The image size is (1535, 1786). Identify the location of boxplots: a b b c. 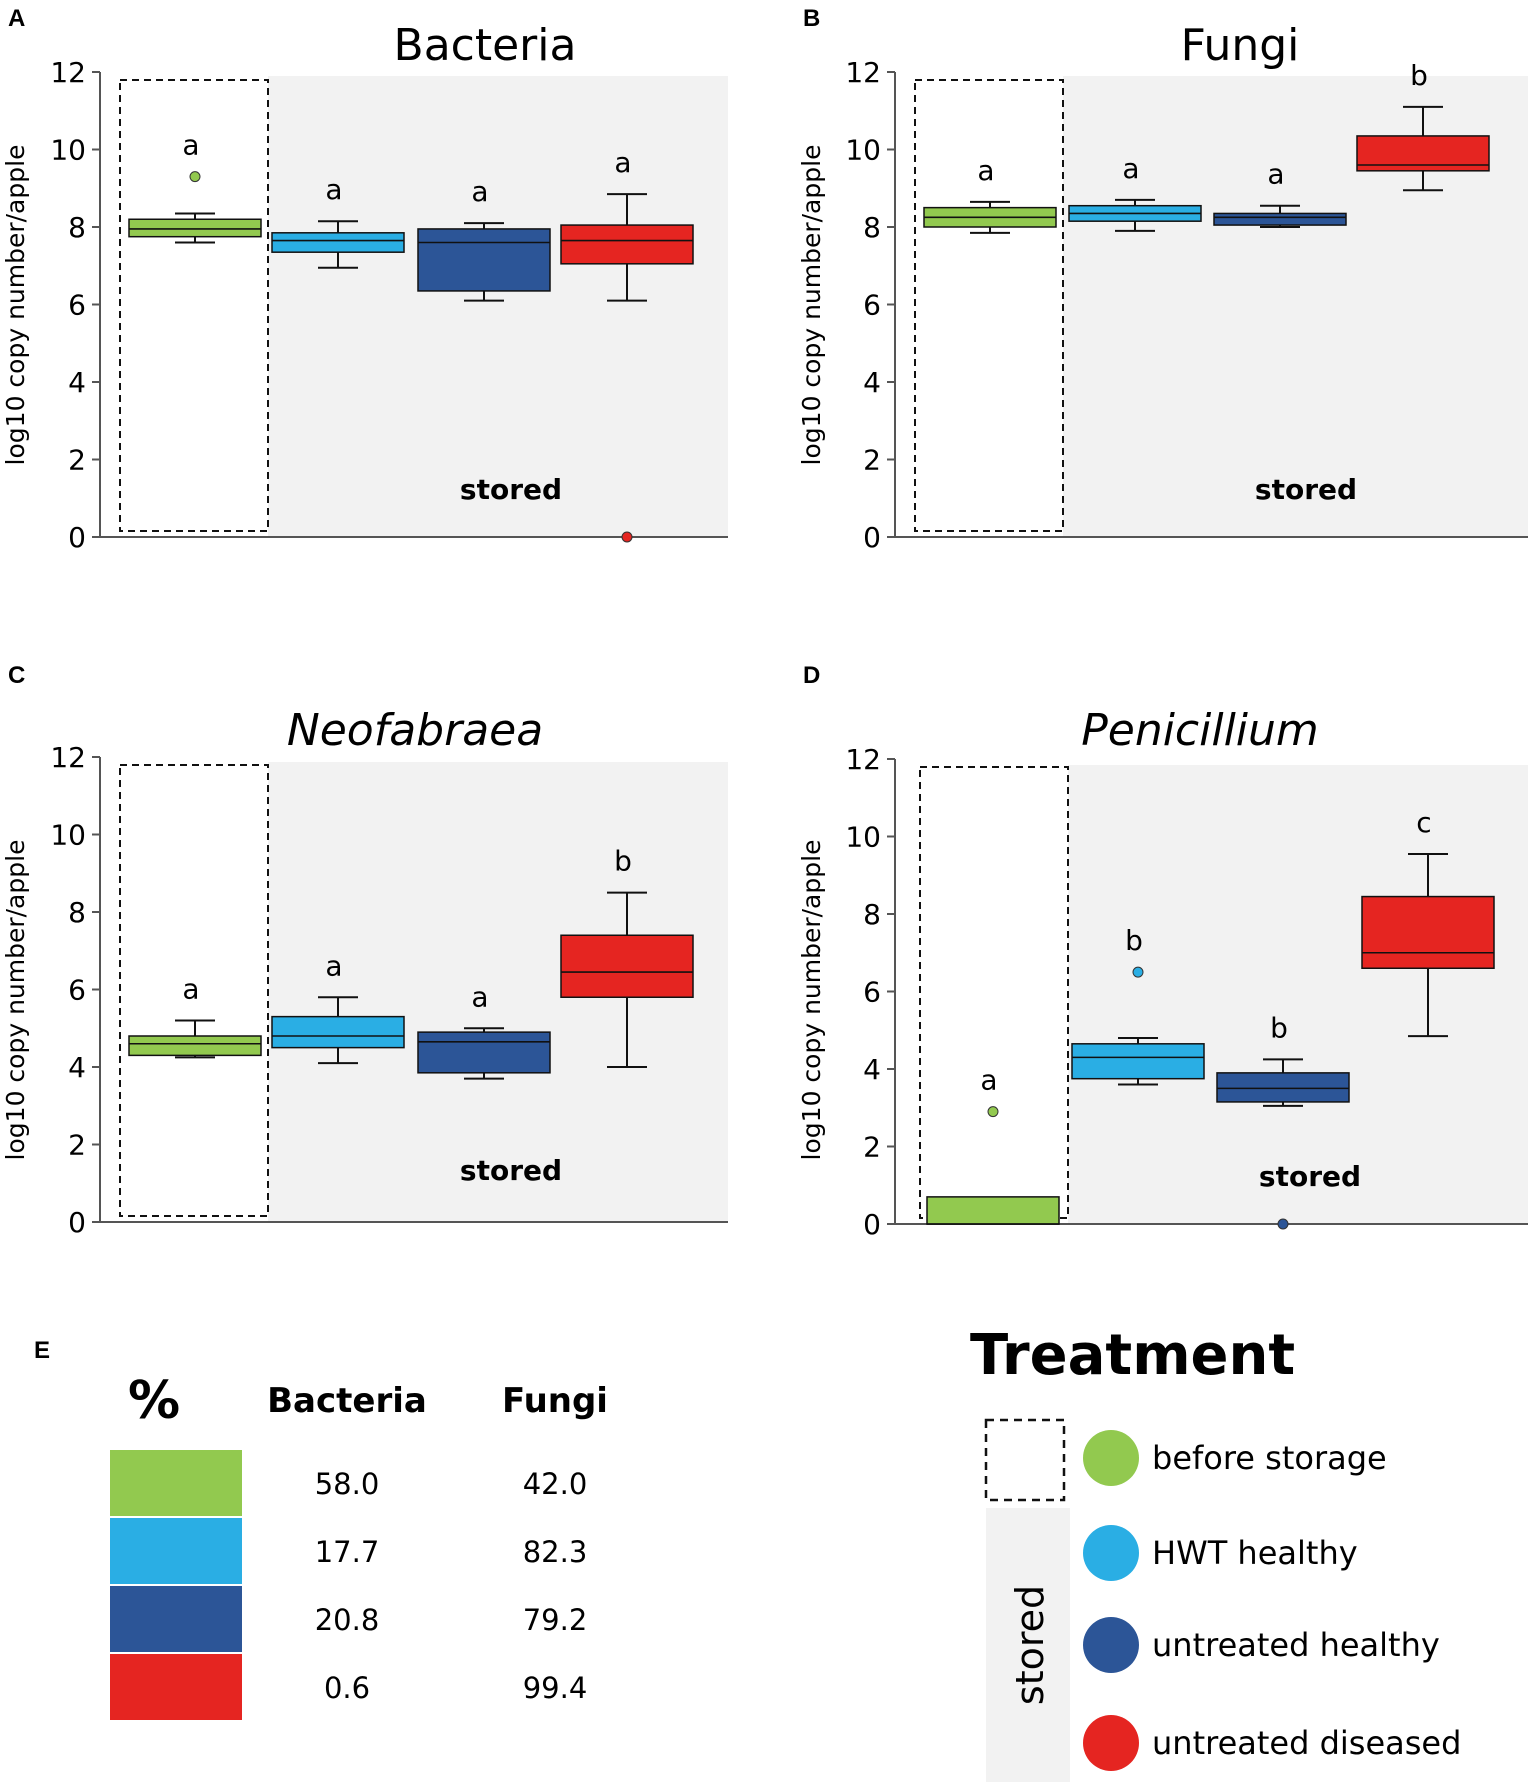
(1210, 1018).